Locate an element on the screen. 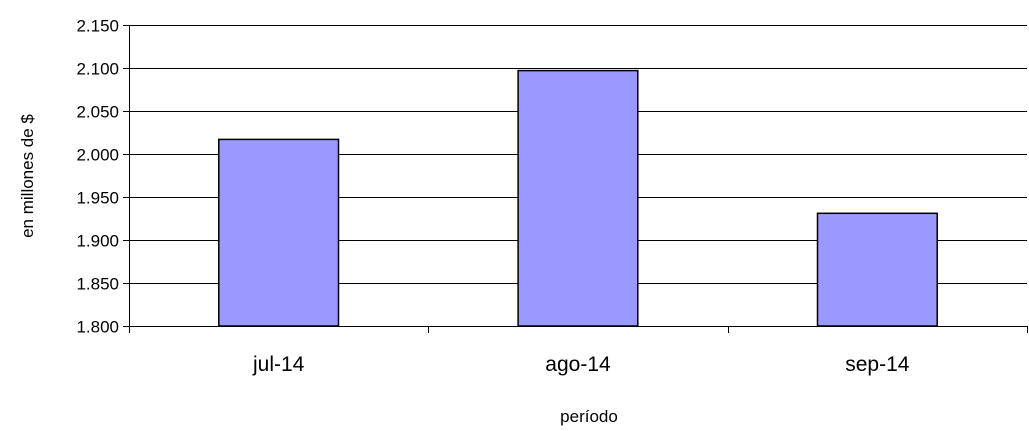 The width and height of the screenshot is (1029, 431). y-tick-label: 2.150 is located at coordinates (97, 26).